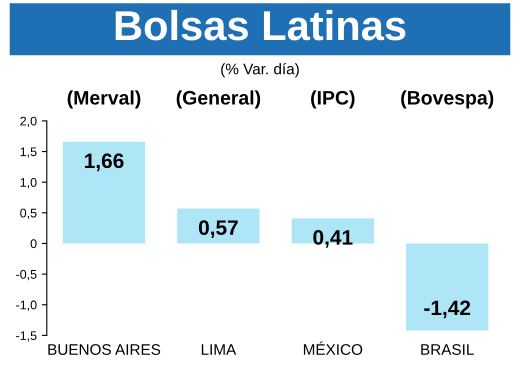 The image size is (520, 390). I want to click on text: (IPC), so click(333, 99).